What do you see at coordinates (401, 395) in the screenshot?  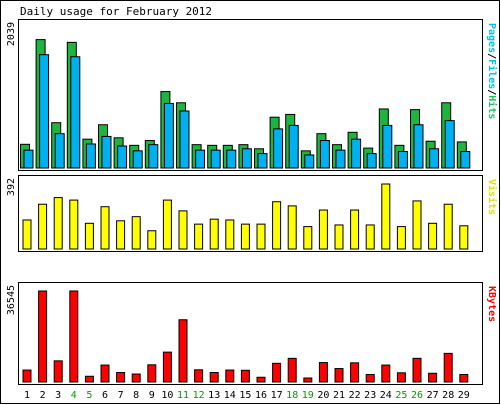 I see `day-label-25: 25` at bounding box center [401, 395].